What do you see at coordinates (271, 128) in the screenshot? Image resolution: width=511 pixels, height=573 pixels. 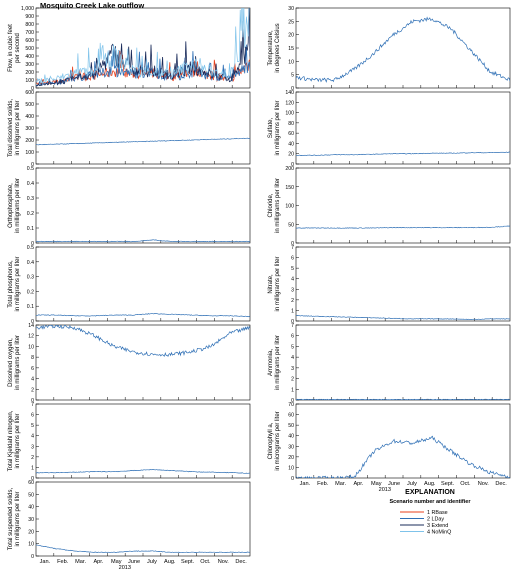 I see `y-axis-label-line: Sulfate,` at bounding box center [271, 128].